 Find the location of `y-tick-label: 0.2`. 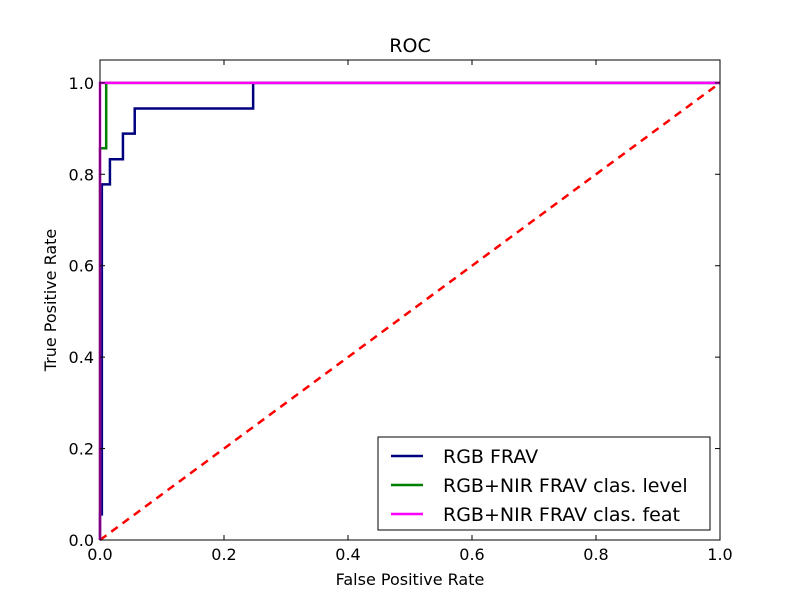

y-tick-label: 0.2 is located at coordinates (81, 449).